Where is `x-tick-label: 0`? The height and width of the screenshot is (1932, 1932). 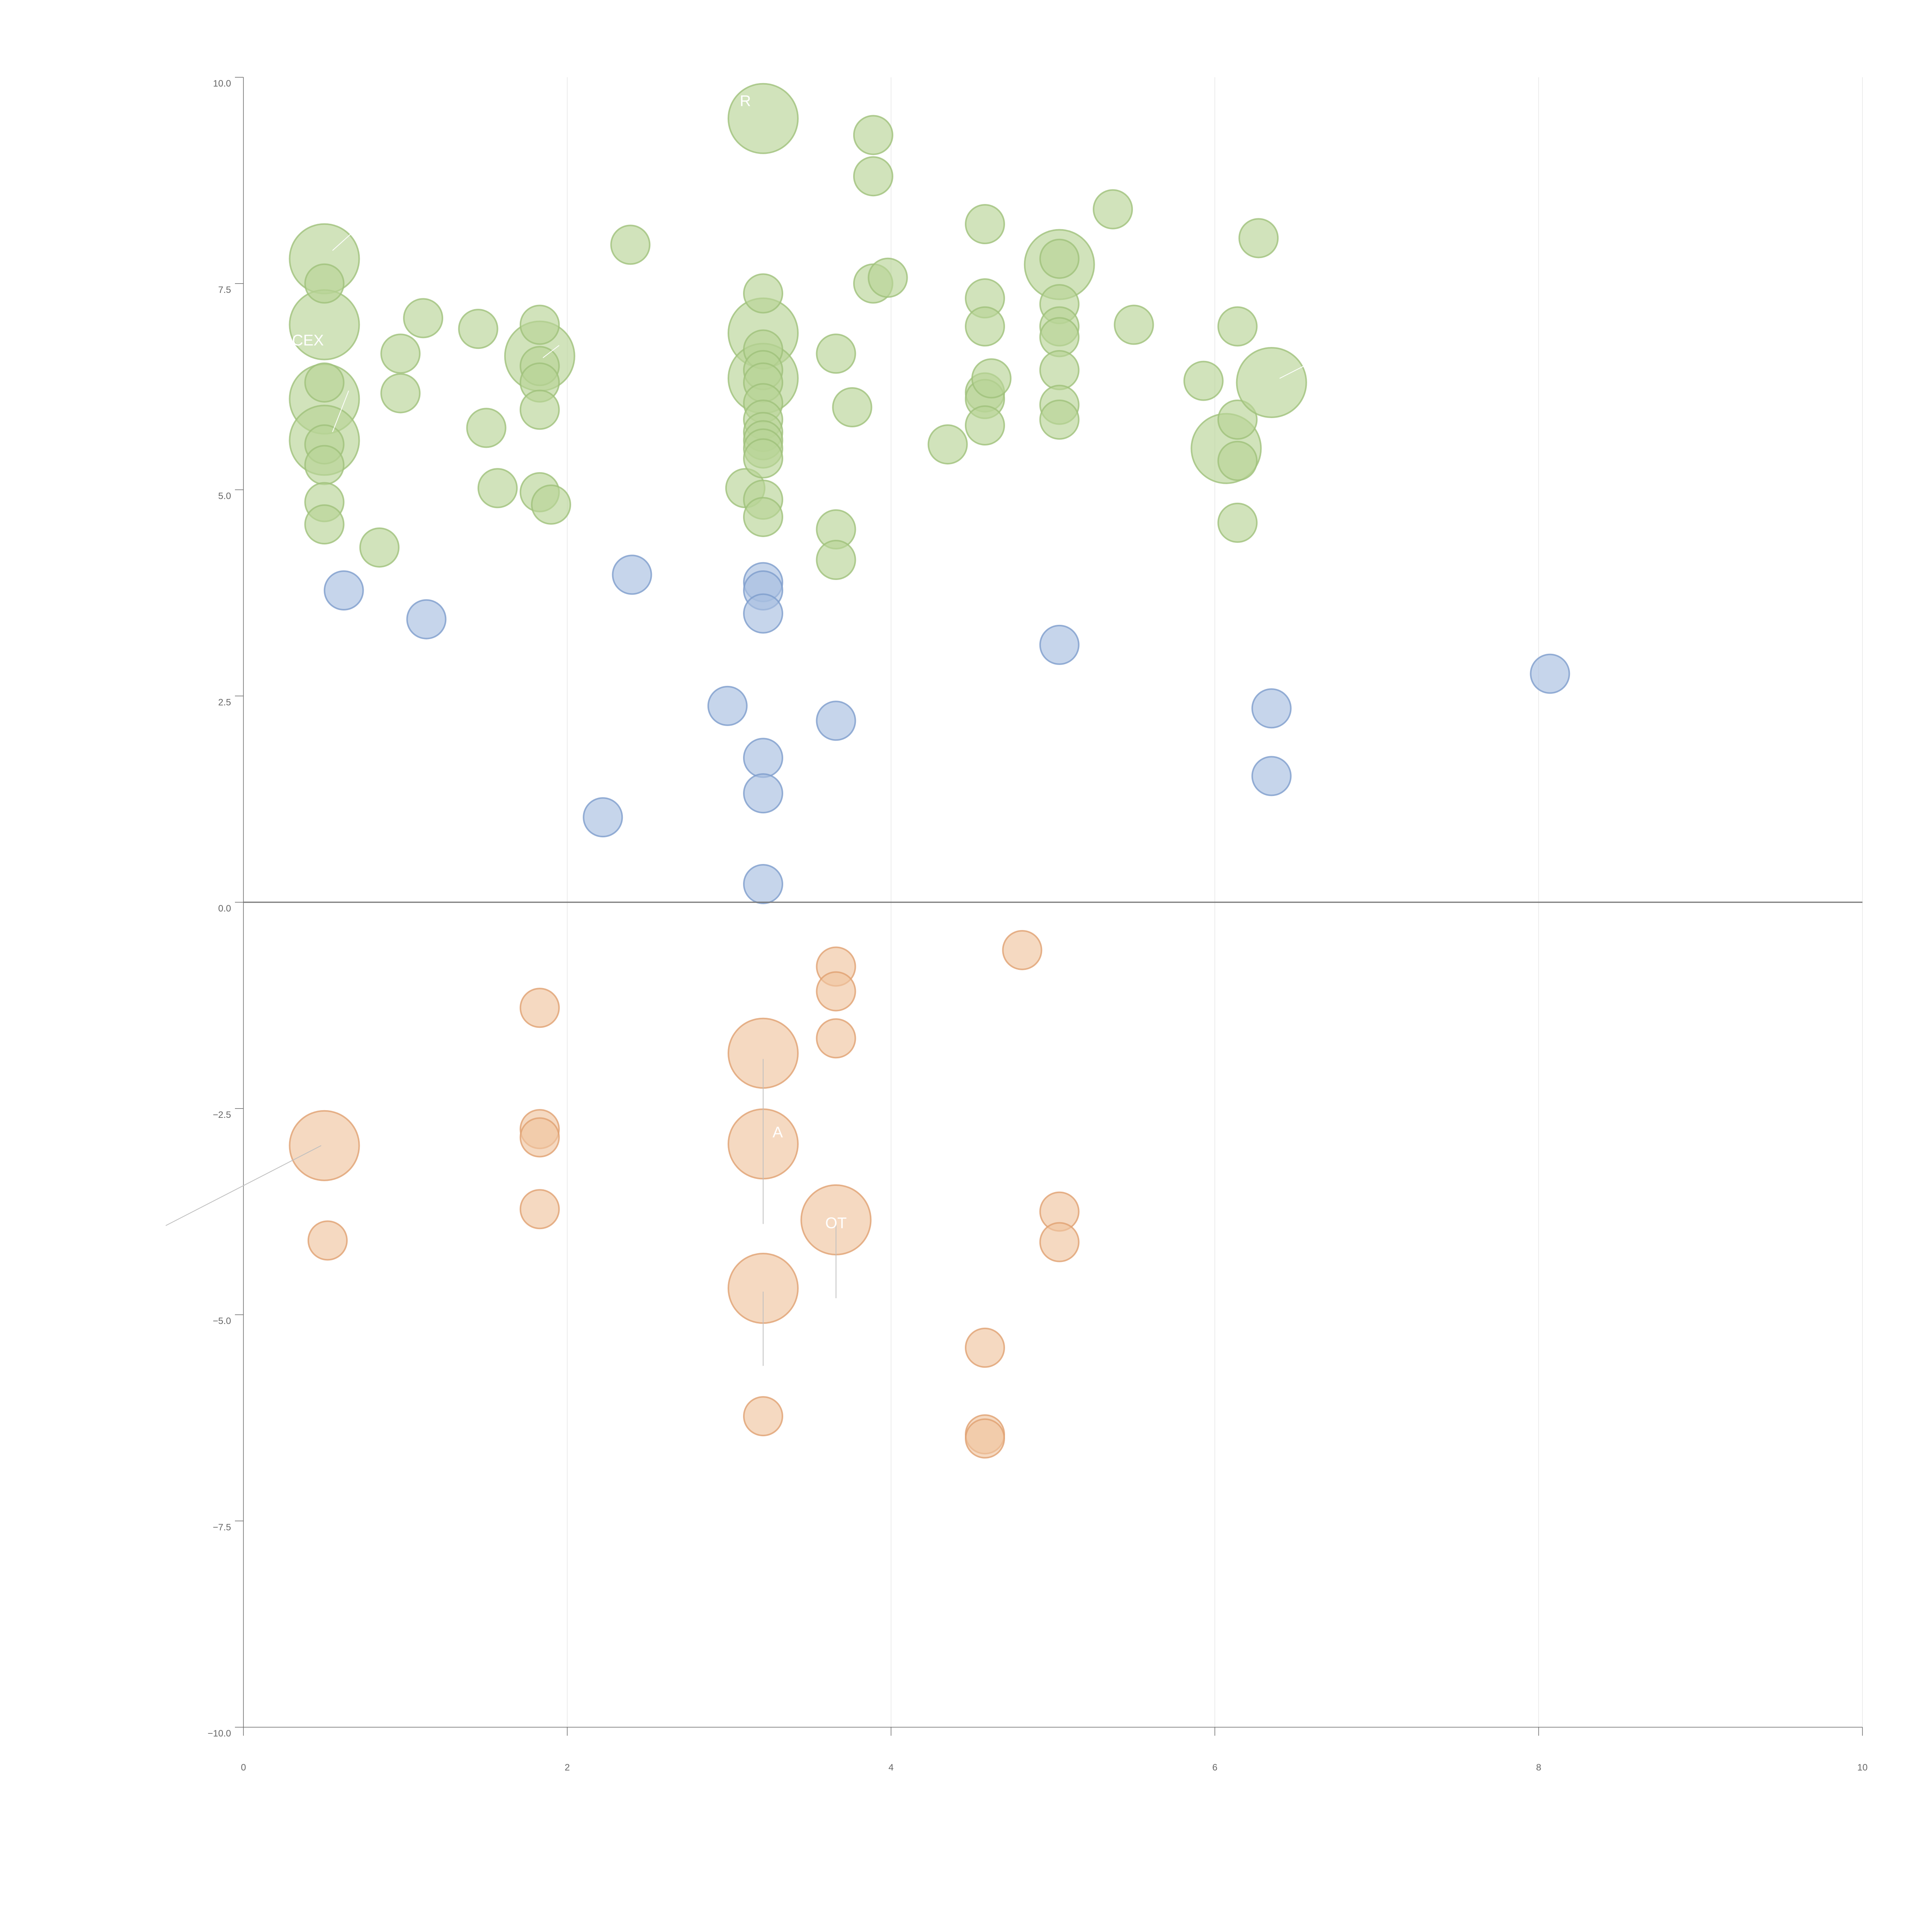
x-tick-label: 0 is located at coordinates (244, 1768).